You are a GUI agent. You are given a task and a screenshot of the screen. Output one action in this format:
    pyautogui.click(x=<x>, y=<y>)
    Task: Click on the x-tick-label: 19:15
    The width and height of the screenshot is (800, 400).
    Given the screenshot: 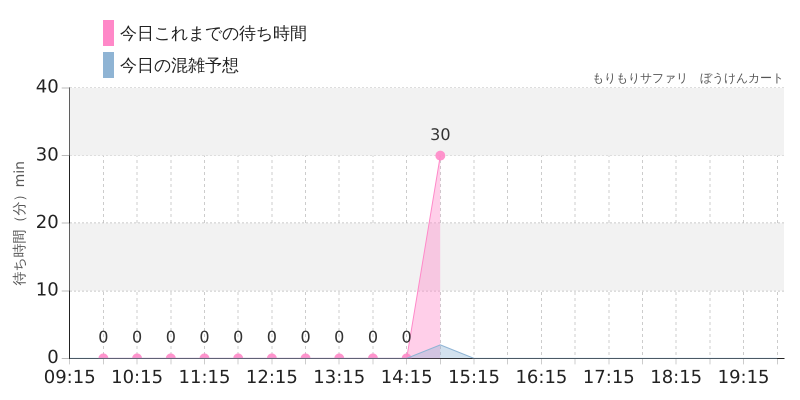 What is the action you would take?
    pyautogui.click(x=744, y=377)
    